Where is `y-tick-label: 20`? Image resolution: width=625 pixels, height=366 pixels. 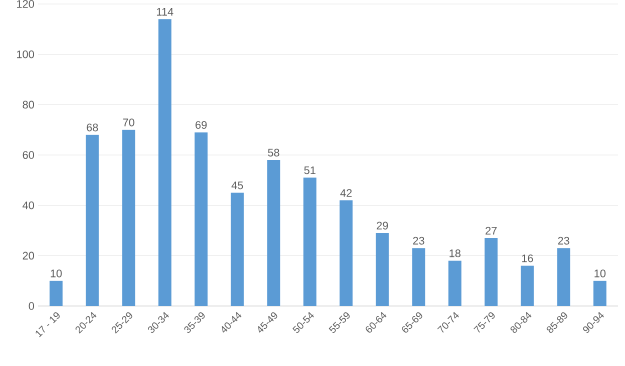 y-tick-label: 20 is located at coordinates (28, 256).